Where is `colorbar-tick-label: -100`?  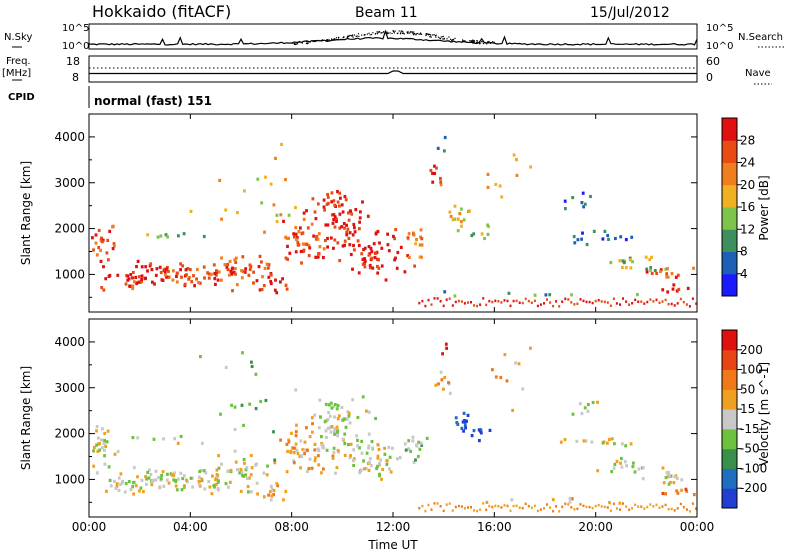
colorbar-tick-label: -100 is located at coordinates (753, 468).